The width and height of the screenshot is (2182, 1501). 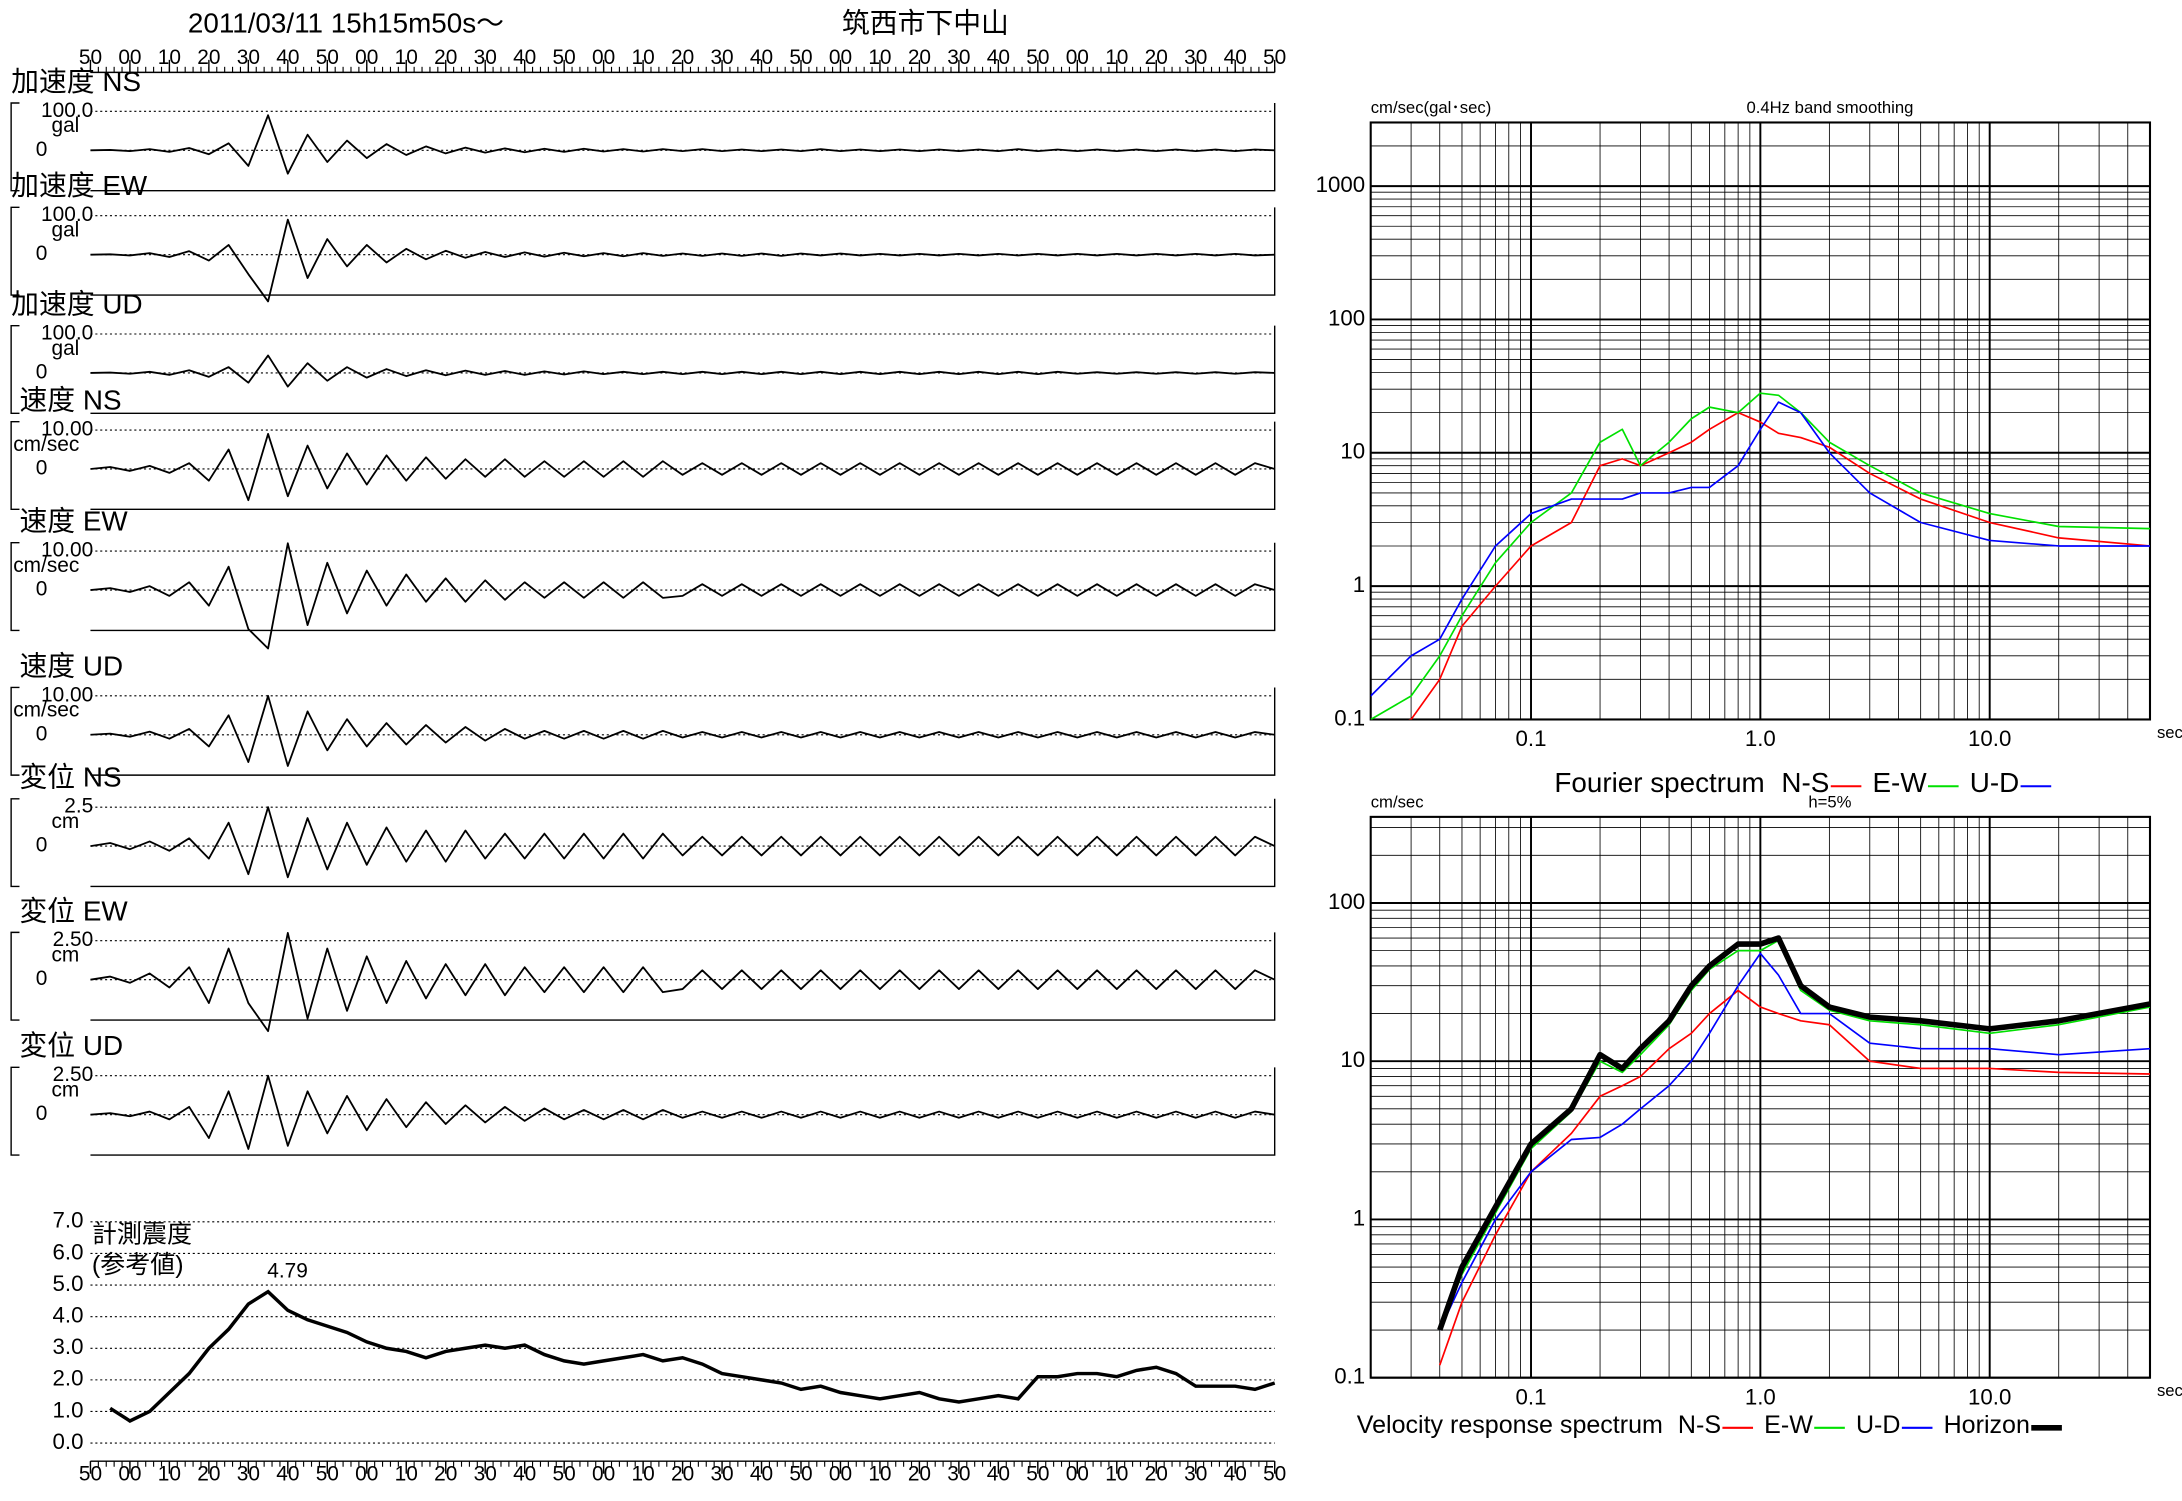 What do you see at coordinates (79, 185) in the screenshot?
I see `panel-label: 加速度 EW` at bounding box center [79, 185].